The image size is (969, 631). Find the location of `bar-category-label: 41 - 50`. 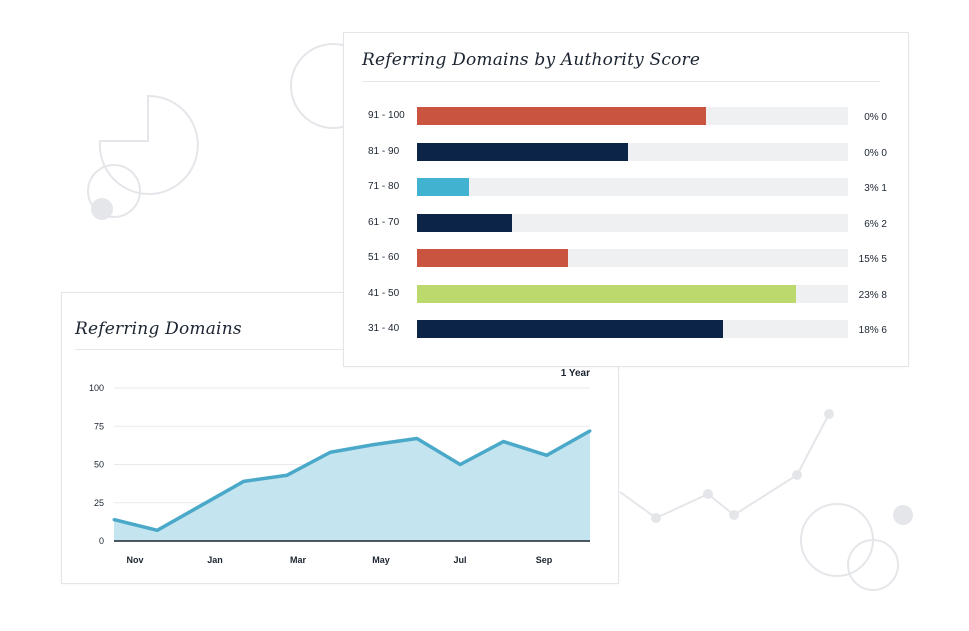

bar-category-label: 41 - 50 is located at coordinates (384, 293).